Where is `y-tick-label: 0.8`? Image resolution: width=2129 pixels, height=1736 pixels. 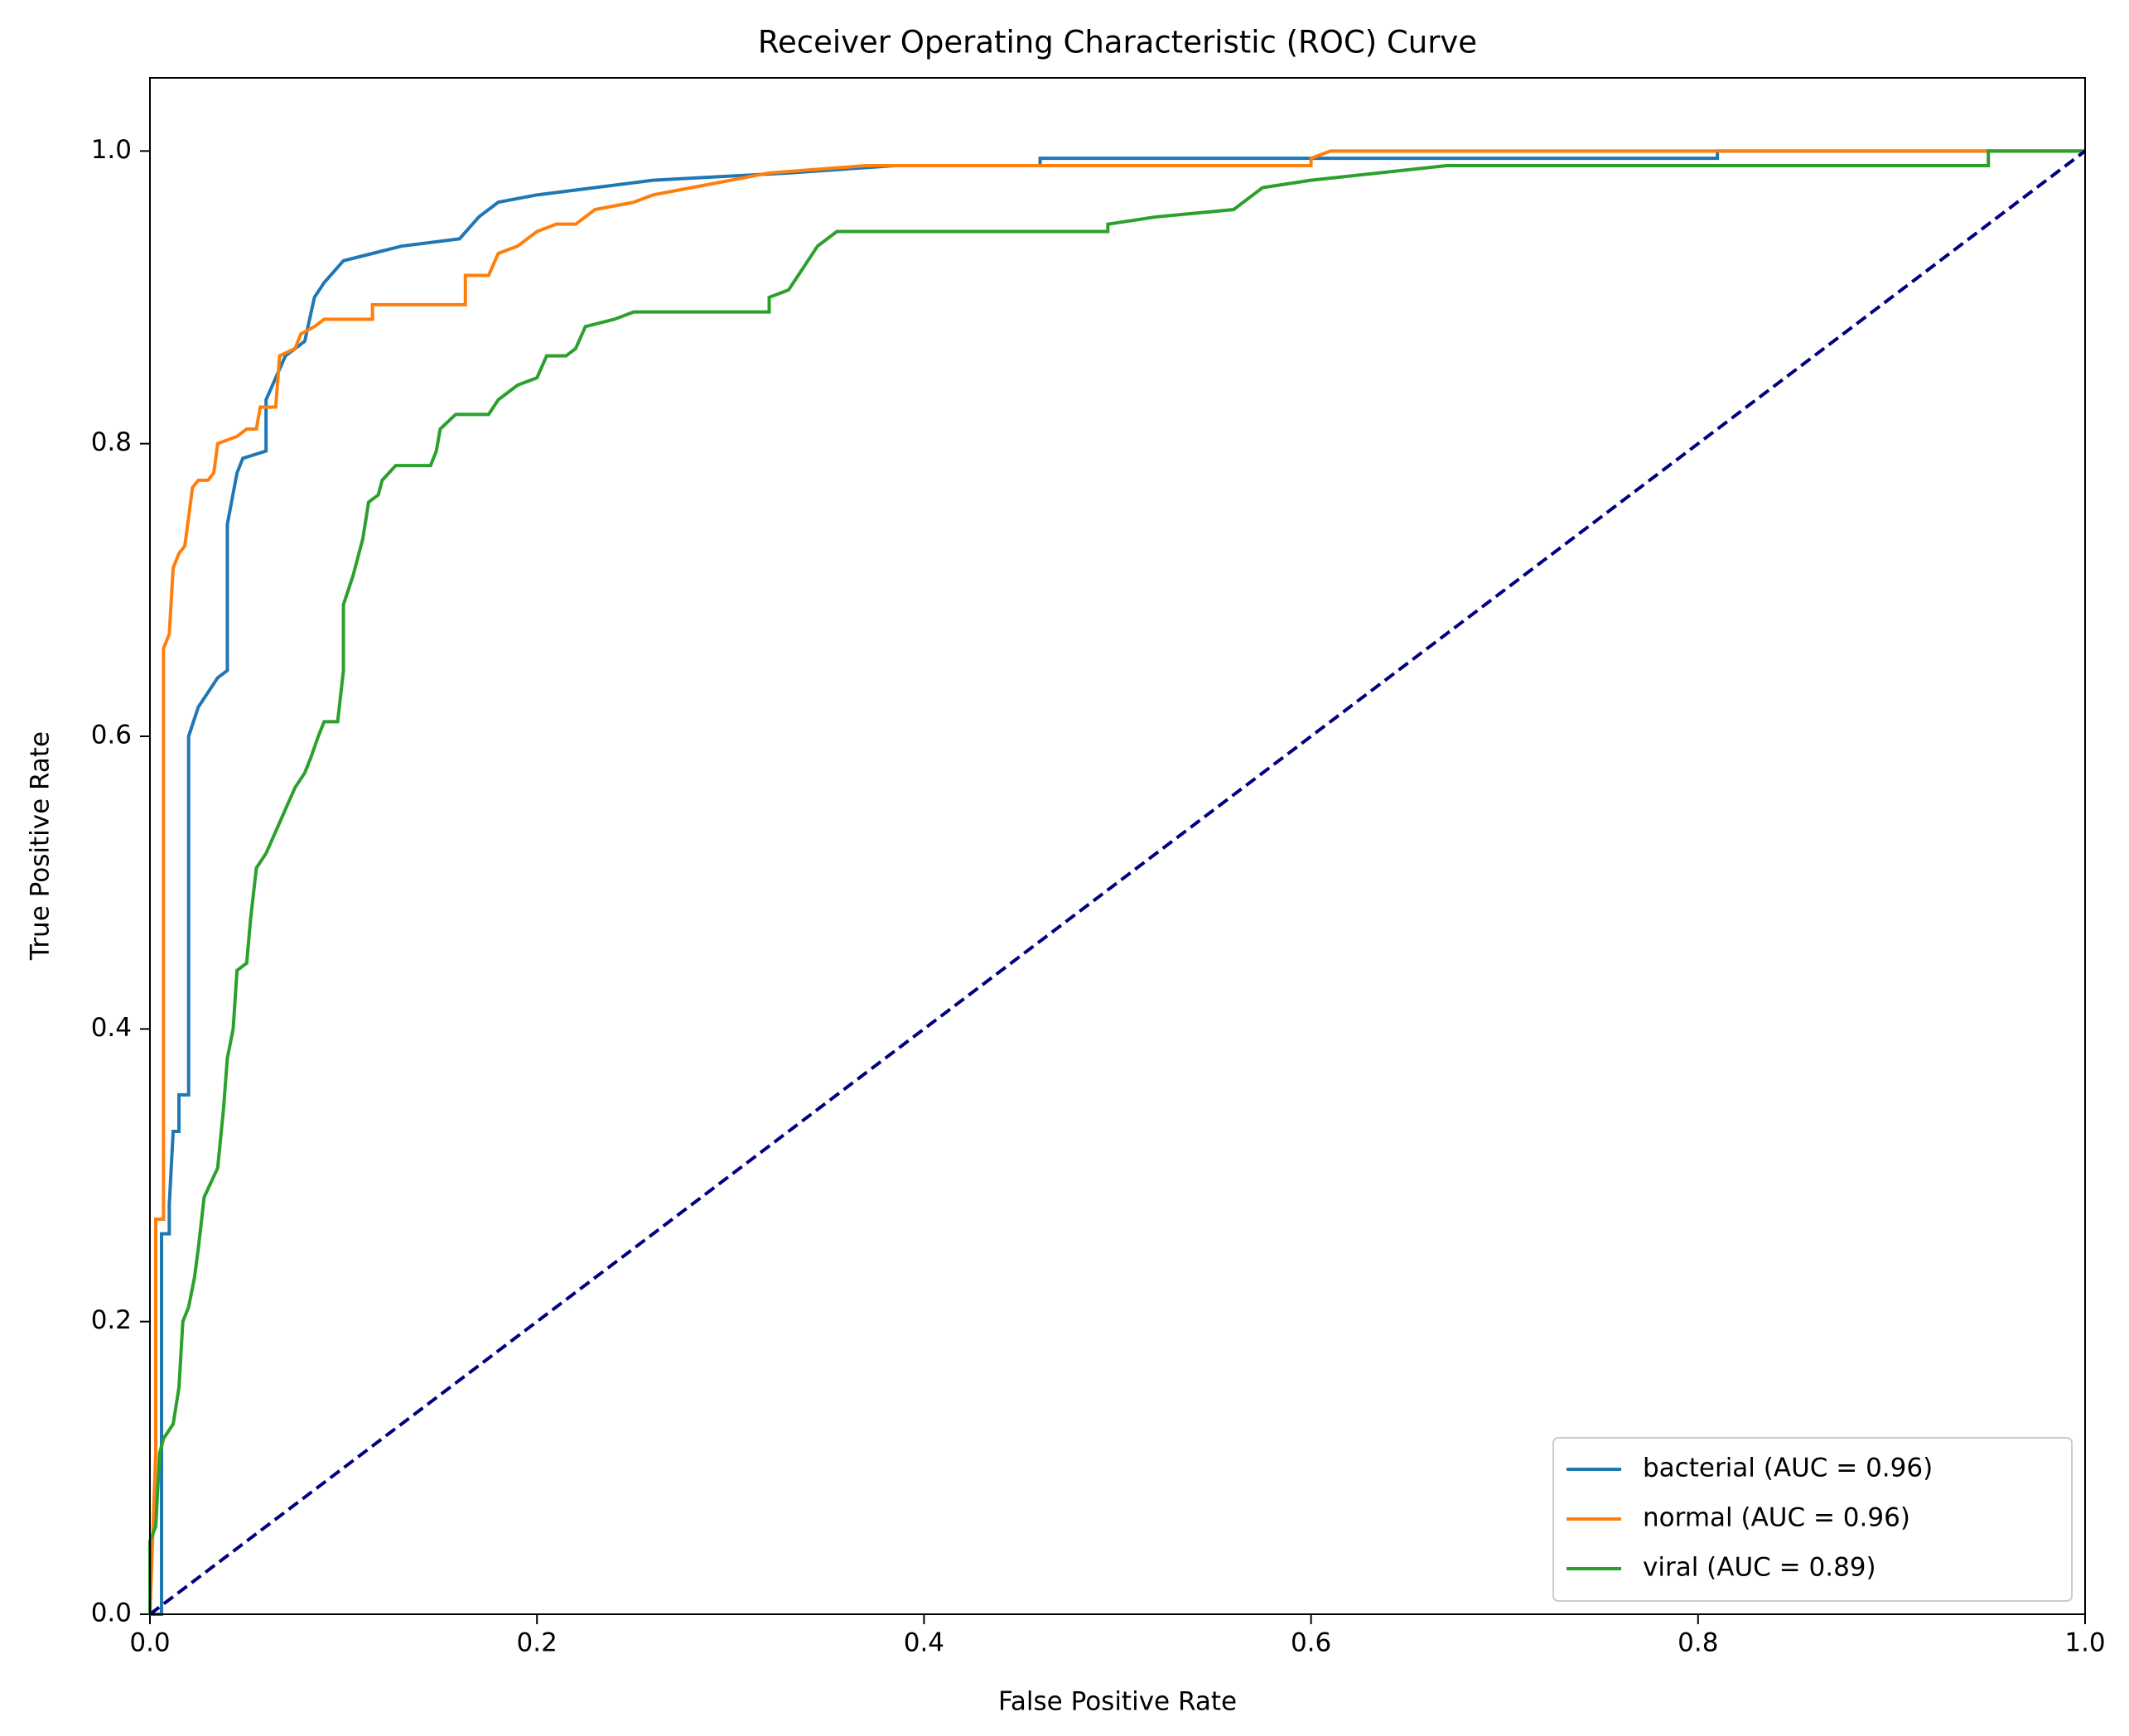
y-tick-label: 0.8 is located at coordinates (111, 442).